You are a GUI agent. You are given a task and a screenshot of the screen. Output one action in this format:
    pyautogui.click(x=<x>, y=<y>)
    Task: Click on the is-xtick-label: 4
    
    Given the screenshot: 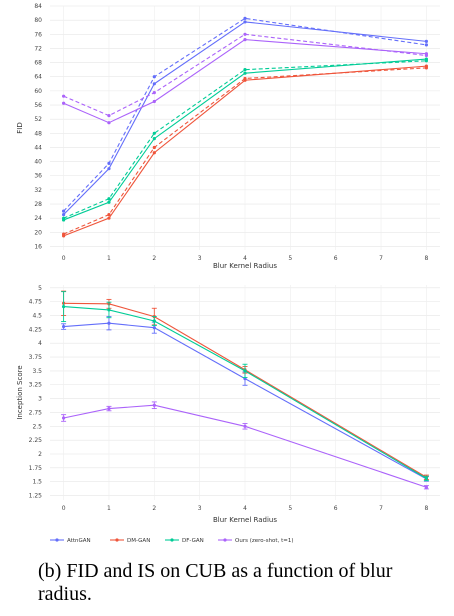 What is the action you would take?
    pyautogui.click(x=245, y=508)
    